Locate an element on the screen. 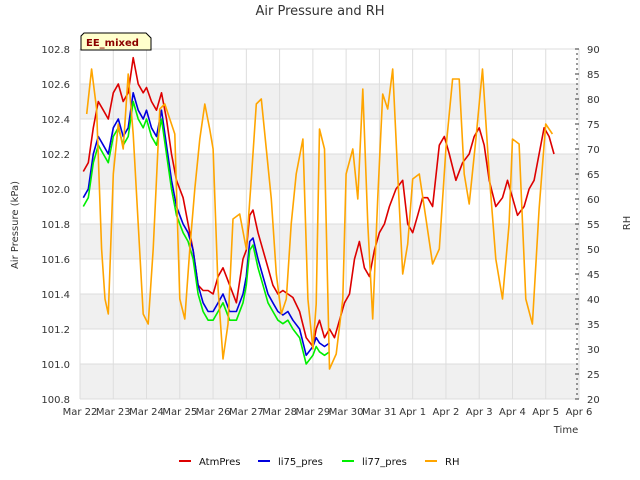  y-tick-label: 102.6 is located at coordinates (55, 85).